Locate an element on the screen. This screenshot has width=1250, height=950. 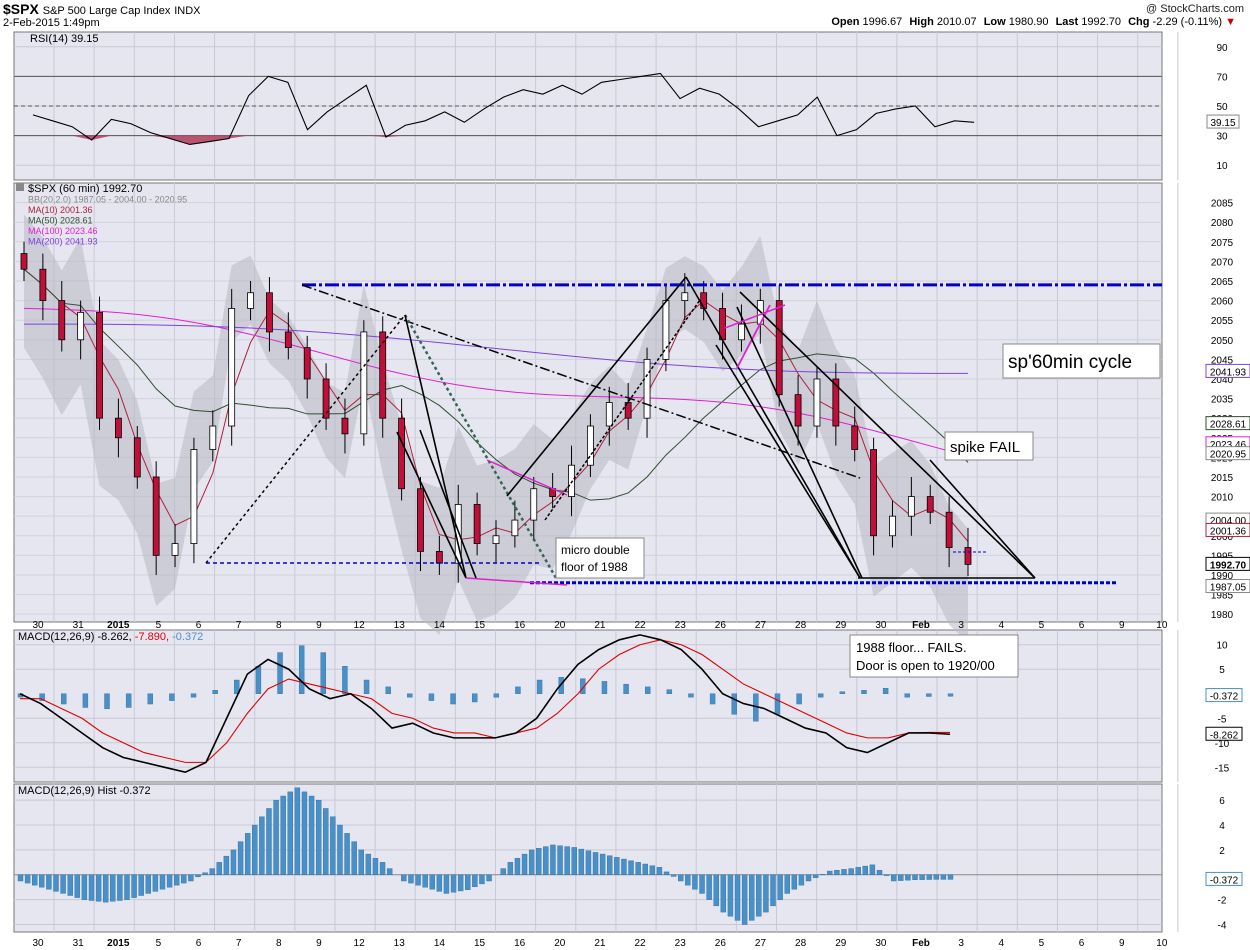
y-tick-label: 1980 is located at coordinates (1222, 615).